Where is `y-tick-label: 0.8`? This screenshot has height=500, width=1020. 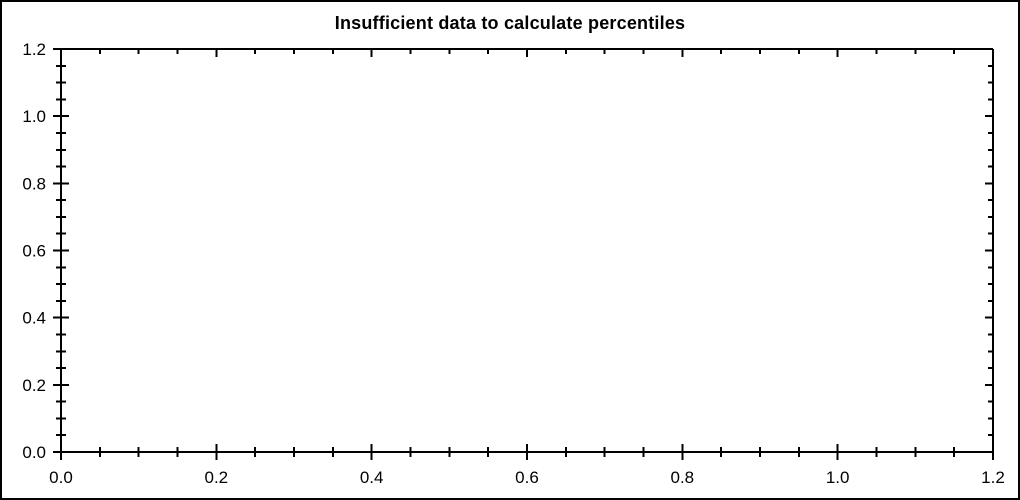 y-tick-label: 0.8 is located at coordinates (34, 183).